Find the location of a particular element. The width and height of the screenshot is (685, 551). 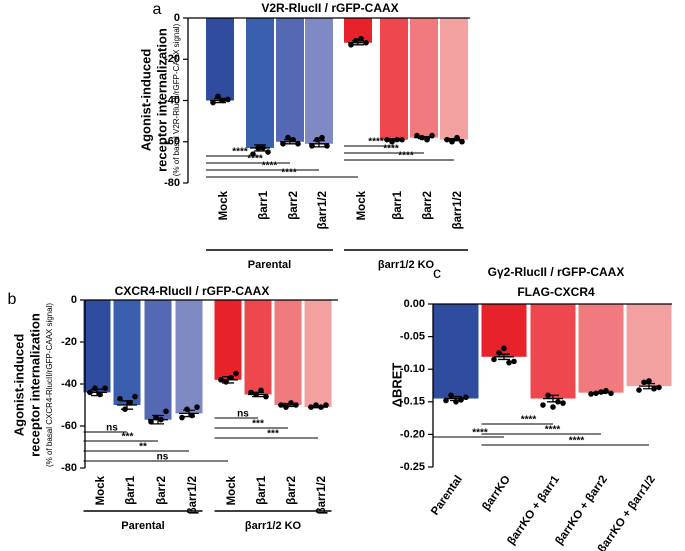

x-tick-label: βarr1 is located at coordinates (264, 204).